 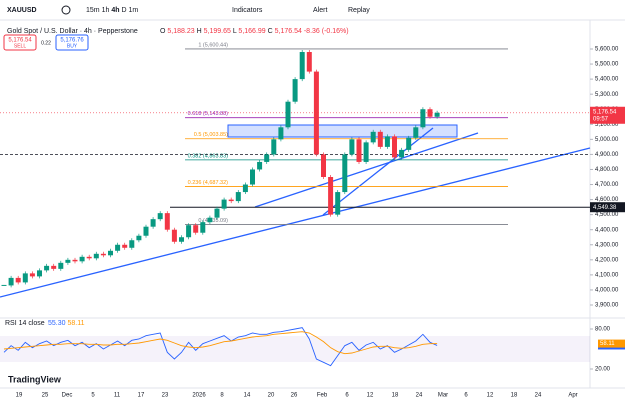 What do you see at coordinates (247, 10) in the screenshot?
I see `indicators: Indicators` at bounding box center [247, 10].